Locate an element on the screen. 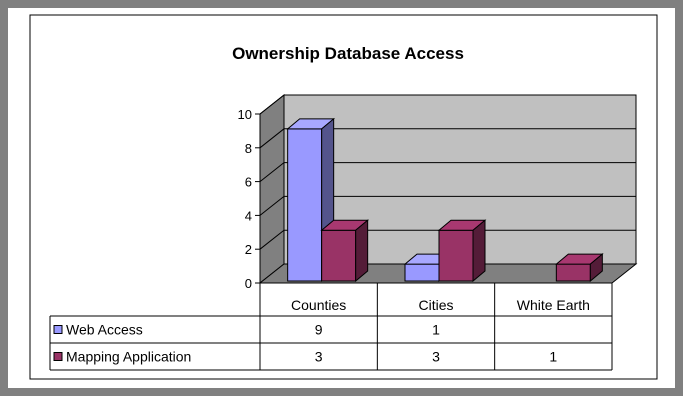 The width and height of the screenshot is (683, 396). x-category-label: Cities is located at coordinates (435, 305).